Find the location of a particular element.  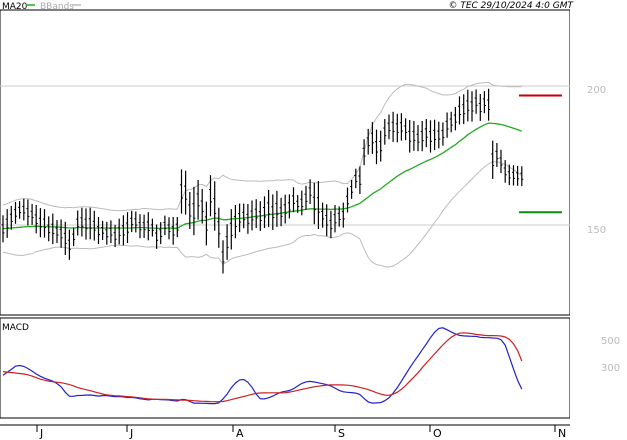

month-label: O is located at coordinates (437, 433).